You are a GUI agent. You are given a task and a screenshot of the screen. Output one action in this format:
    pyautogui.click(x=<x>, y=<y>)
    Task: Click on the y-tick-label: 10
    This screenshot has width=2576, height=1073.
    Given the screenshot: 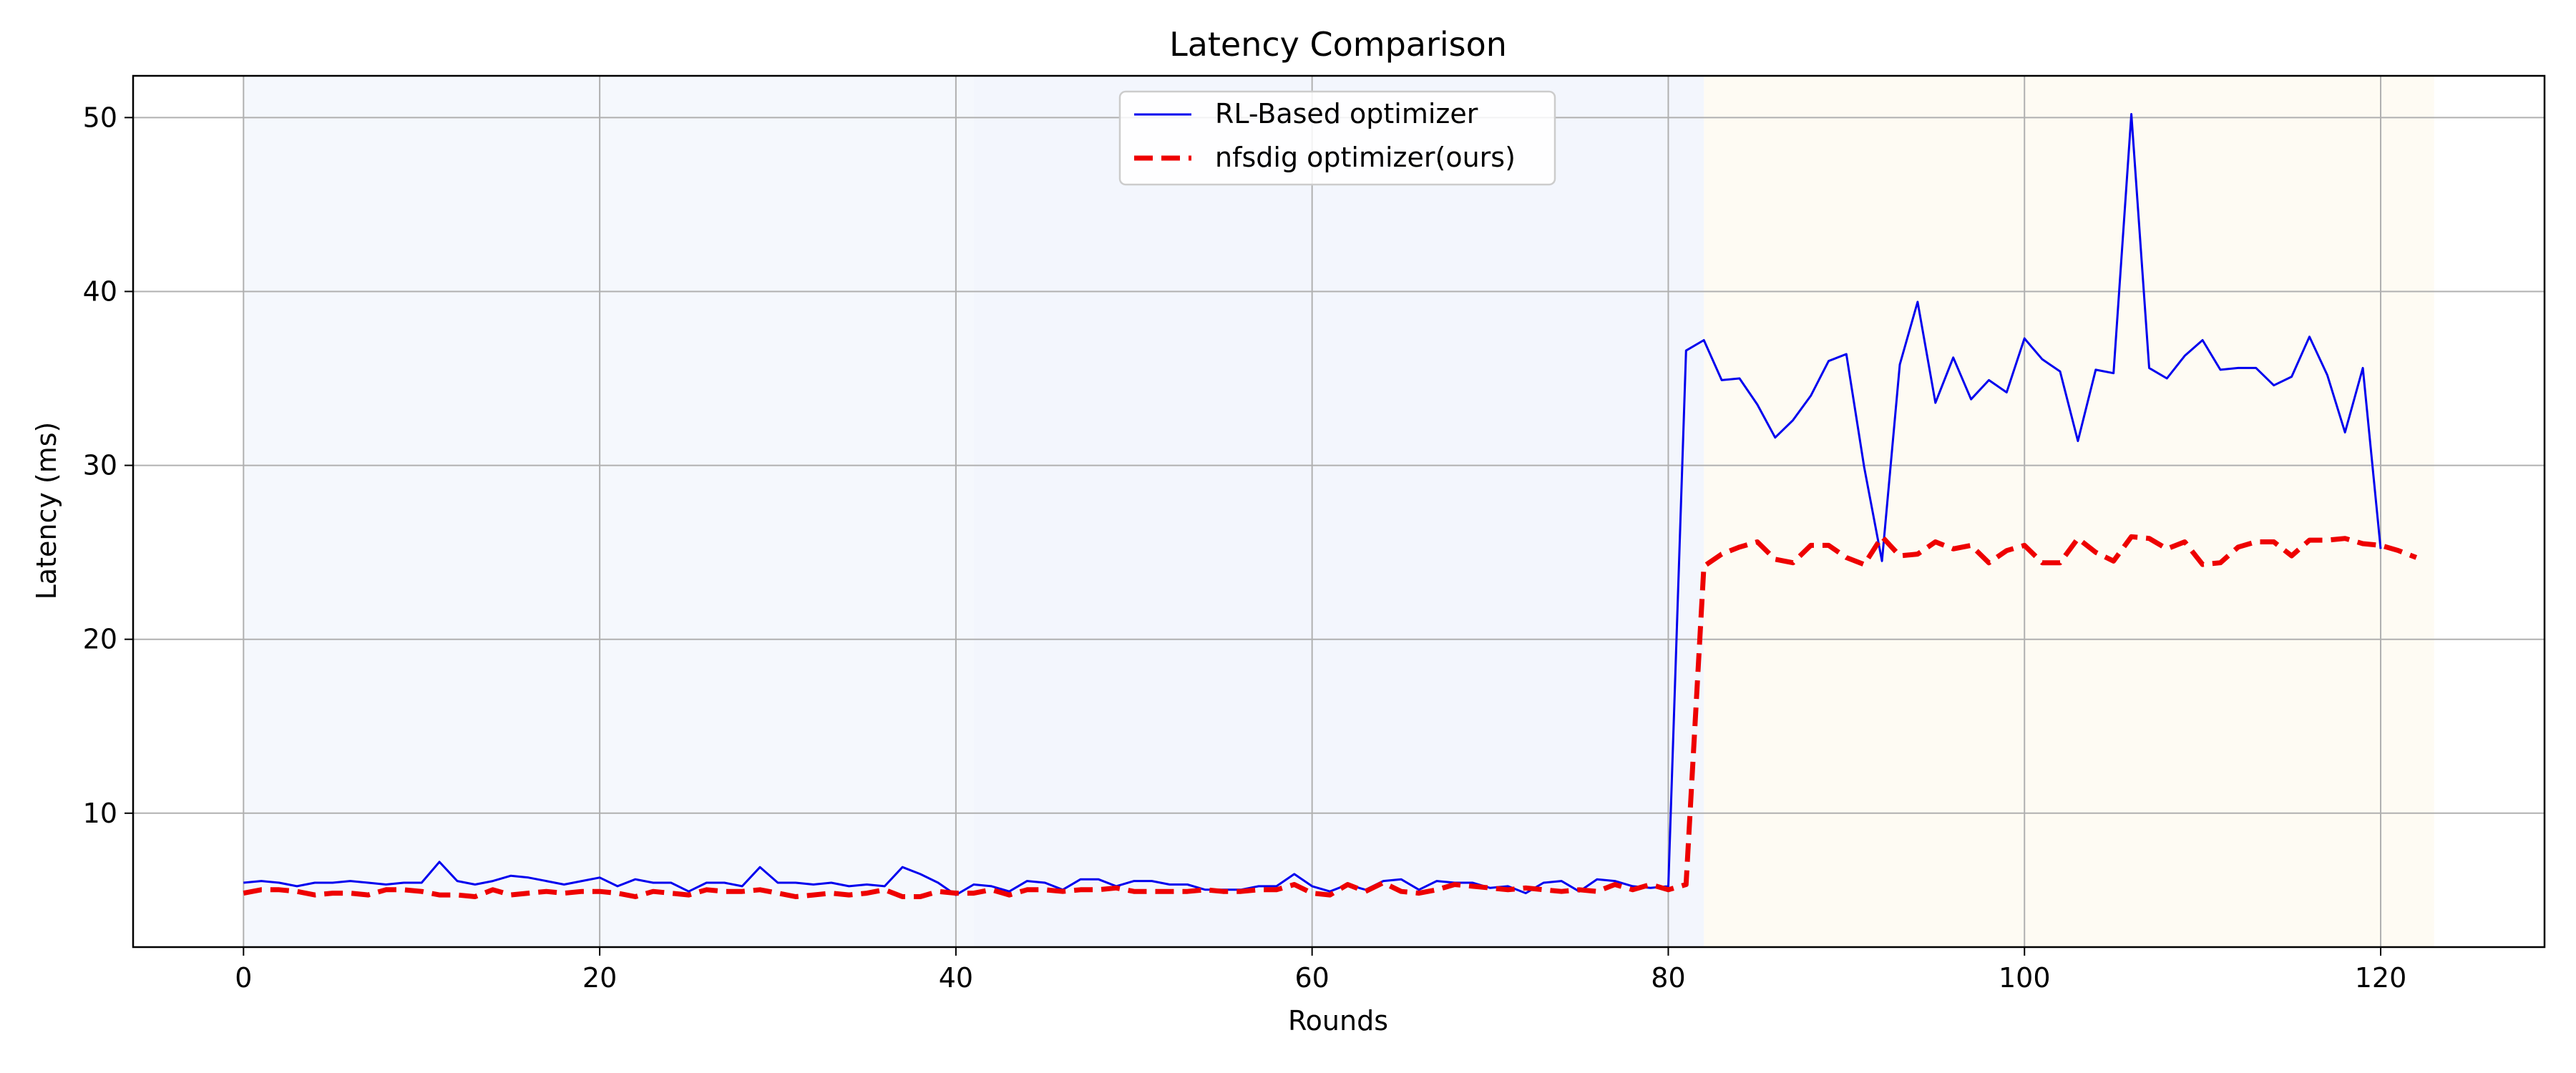 What is the action you would take?
    pyautogui.click(x=100, y=814)
    